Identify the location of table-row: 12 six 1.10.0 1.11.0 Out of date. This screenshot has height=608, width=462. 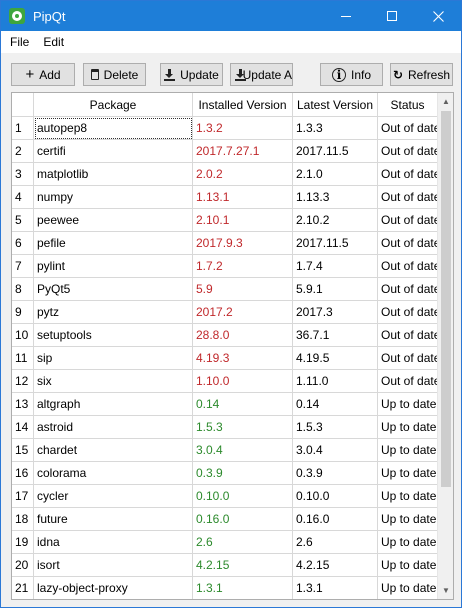
(225, 381).